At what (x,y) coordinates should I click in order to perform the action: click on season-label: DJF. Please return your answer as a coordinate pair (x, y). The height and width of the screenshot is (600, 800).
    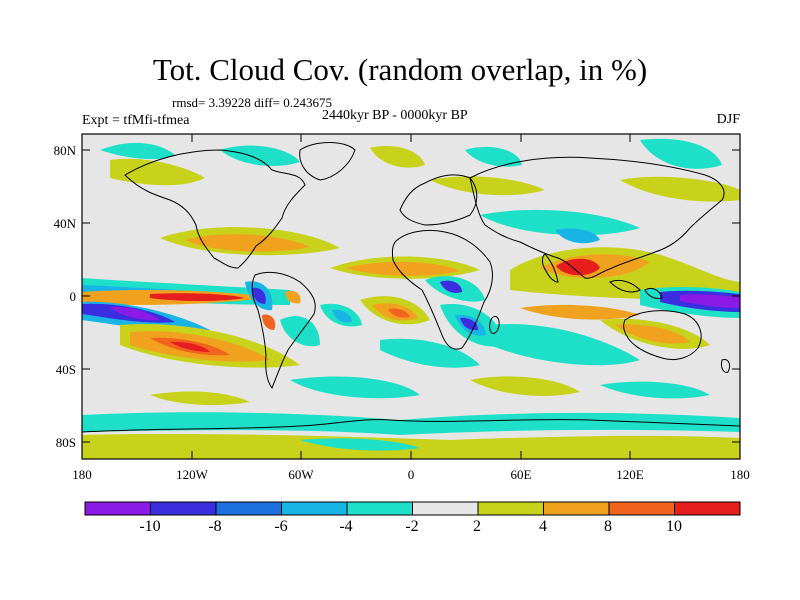
    Looking at the image, I should click on (728, 119).